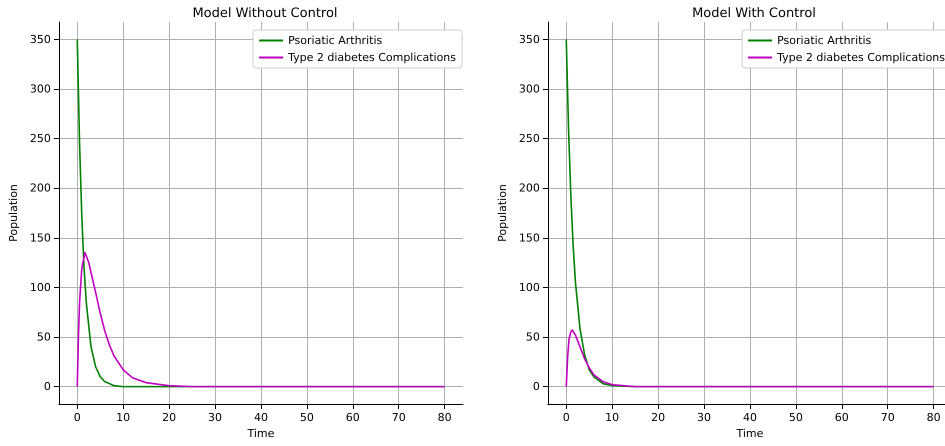 This screenshot has height=446, width=945. Describe the element at coordinates (754, 13) in the screenshot. I see `chart-title: Model With Control` at that location.